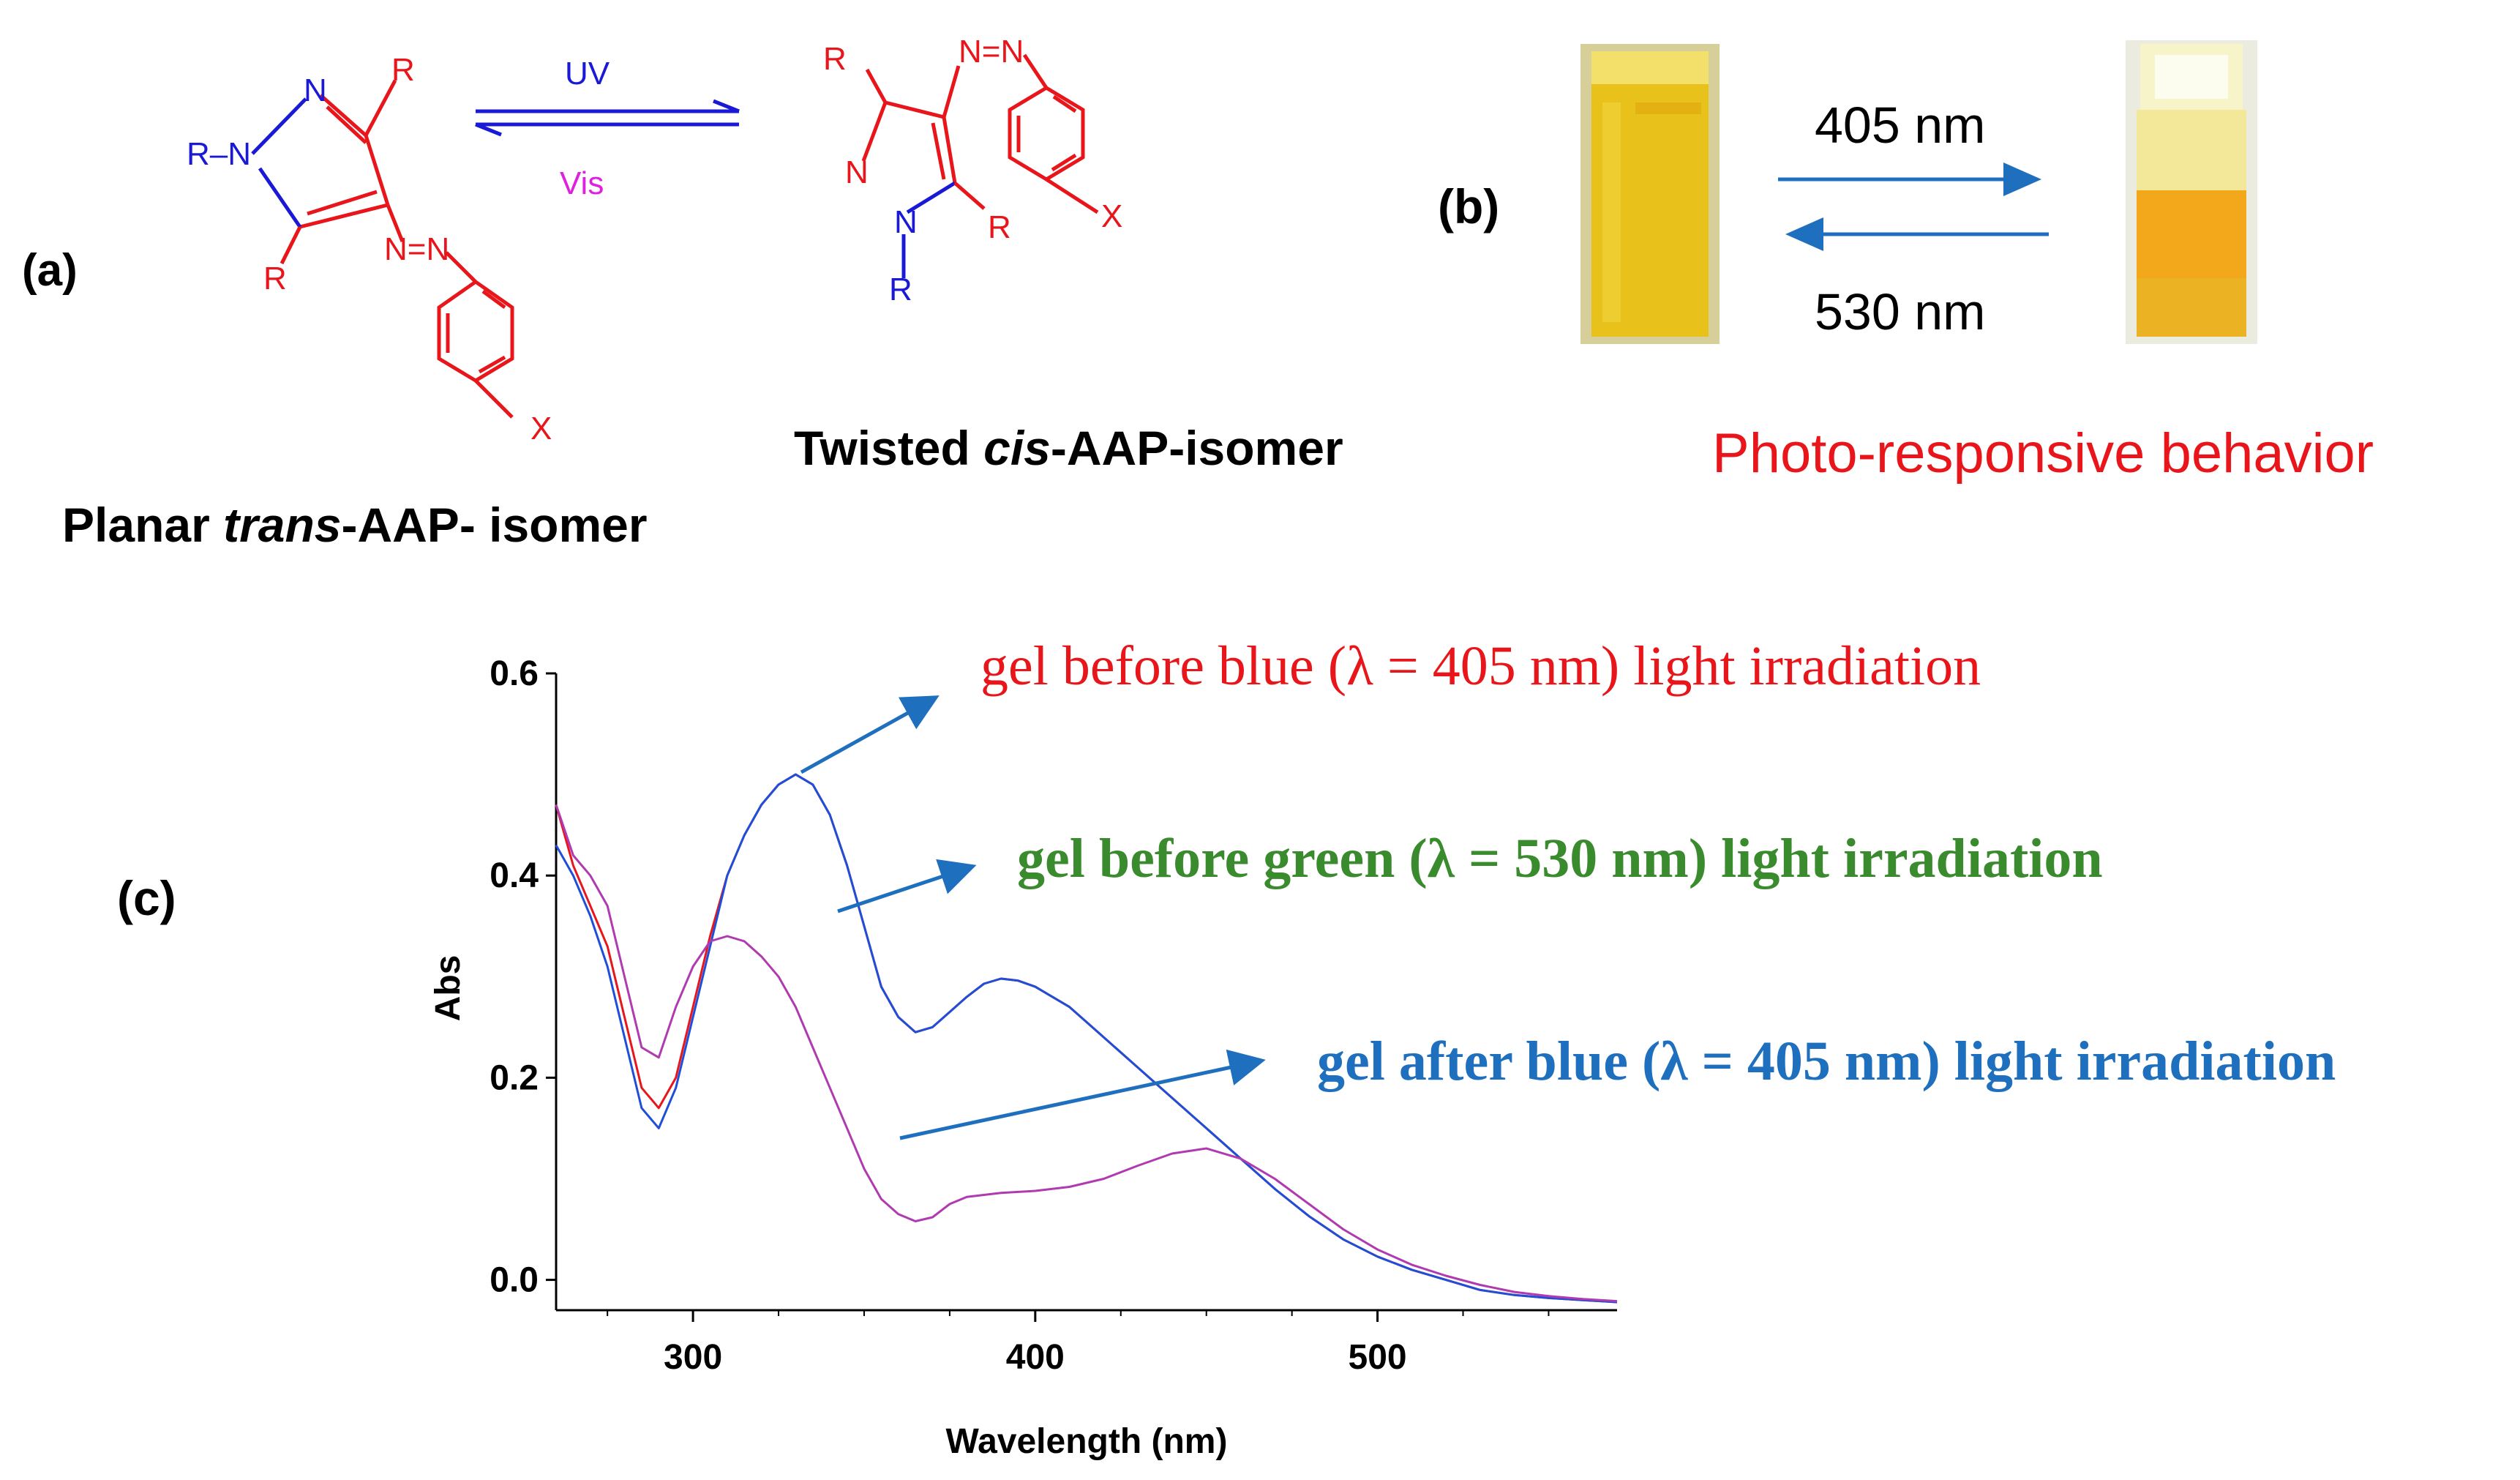  Describe the element at coordinates (219, 154) in the screenshot. I see `atom-rn: R–N` at that location.